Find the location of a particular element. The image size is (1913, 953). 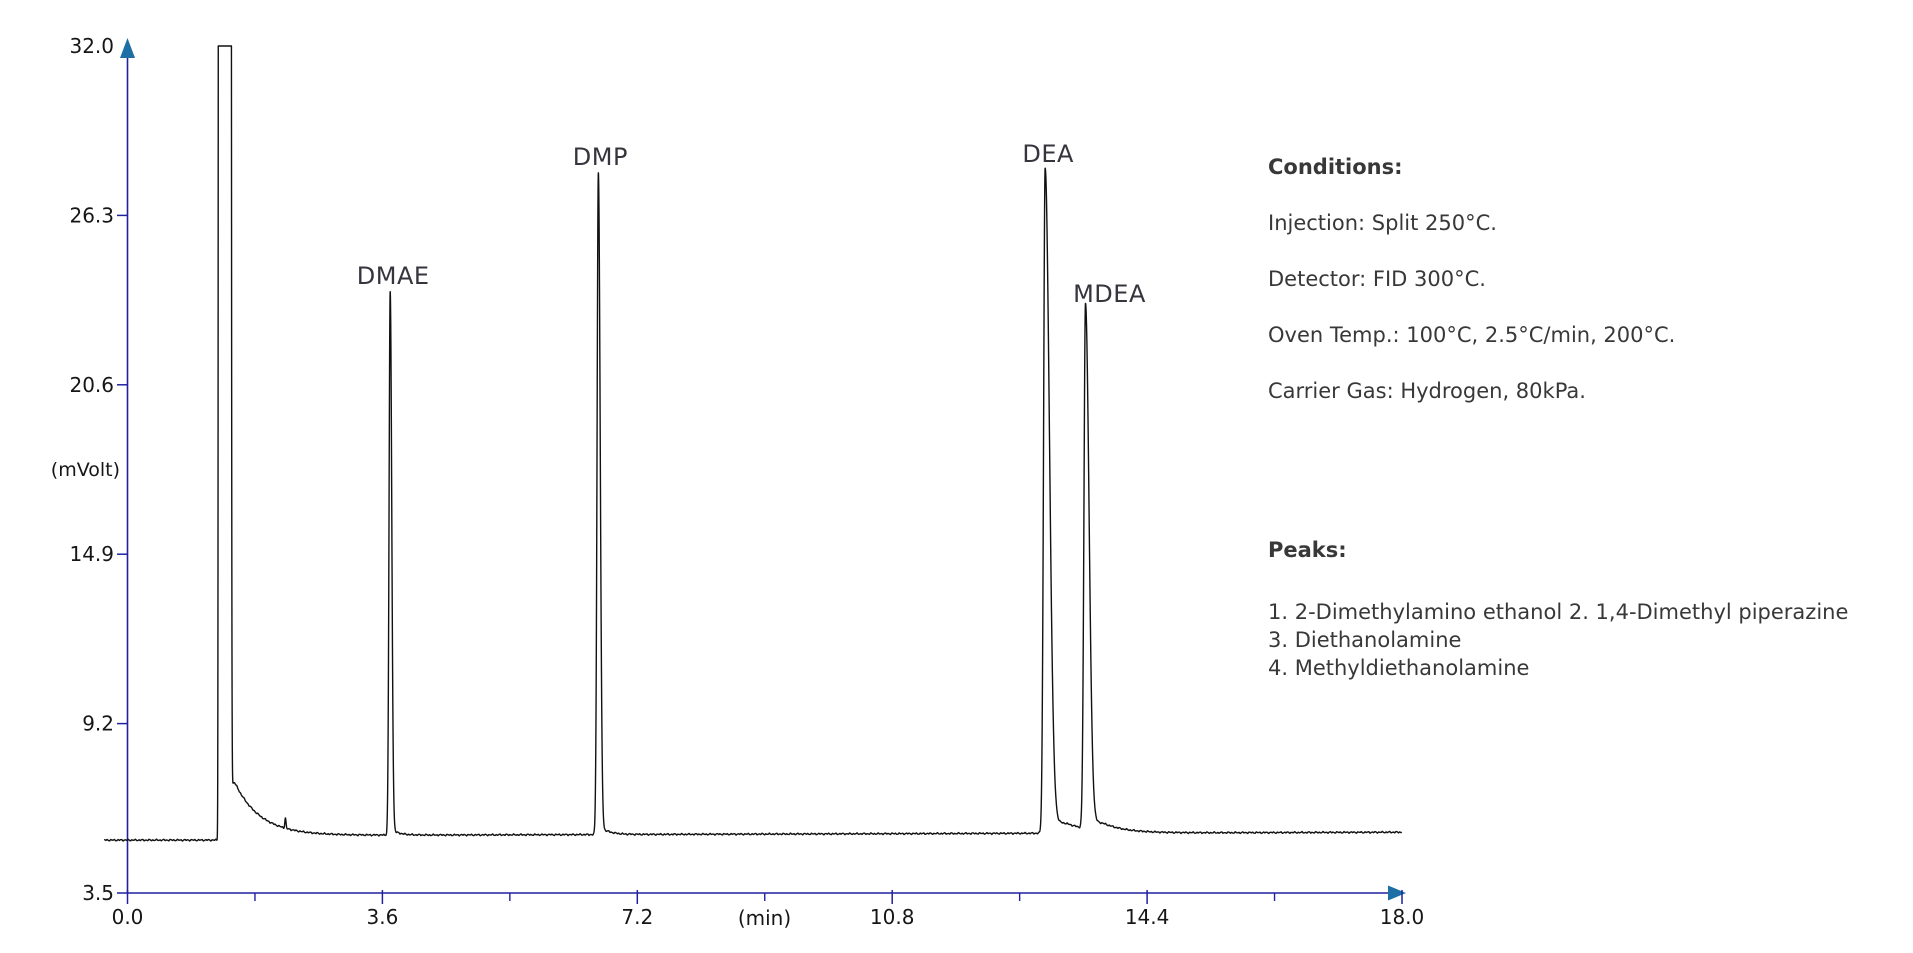

peaks-legend-line: 3. Diethanolamine is located at coordinates (1365, 640).